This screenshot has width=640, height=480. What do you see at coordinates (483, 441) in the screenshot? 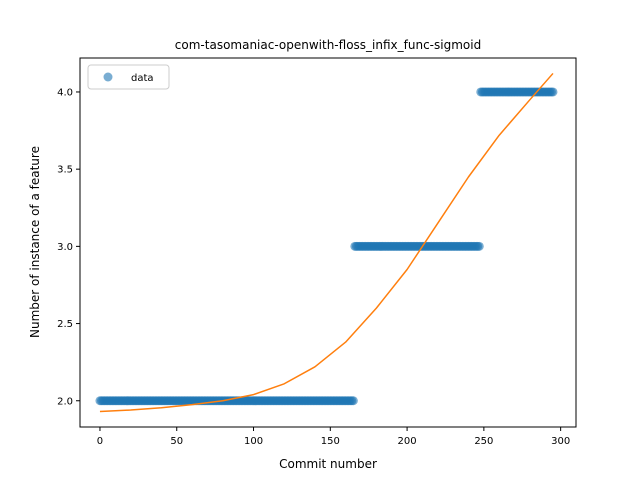
I see `x-tick-label: 250` at bounding box center [483, 441].